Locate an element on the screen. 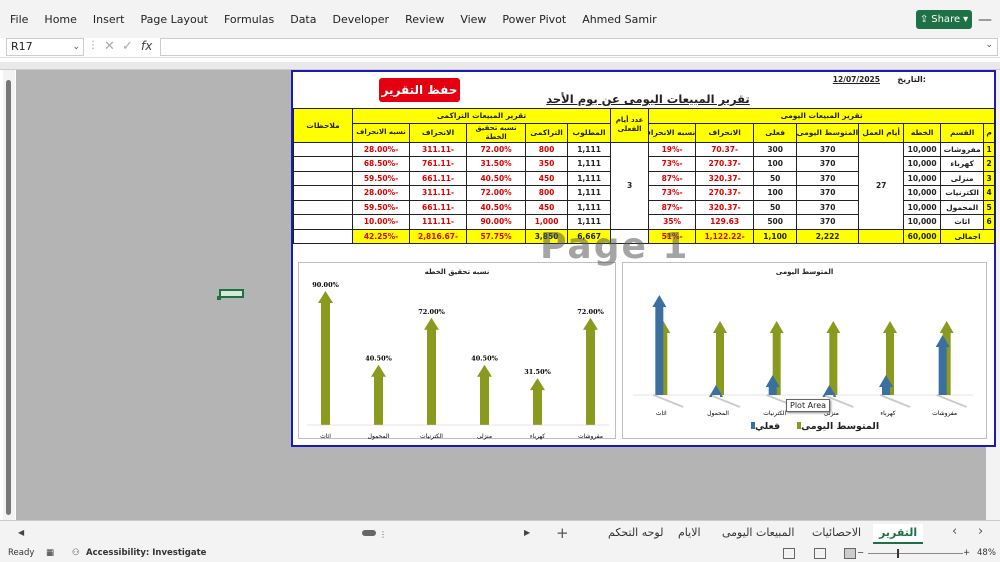 The height and width of the screenshot is (562, 1000). table-cell: 35% is located at coordinates (672, 222).